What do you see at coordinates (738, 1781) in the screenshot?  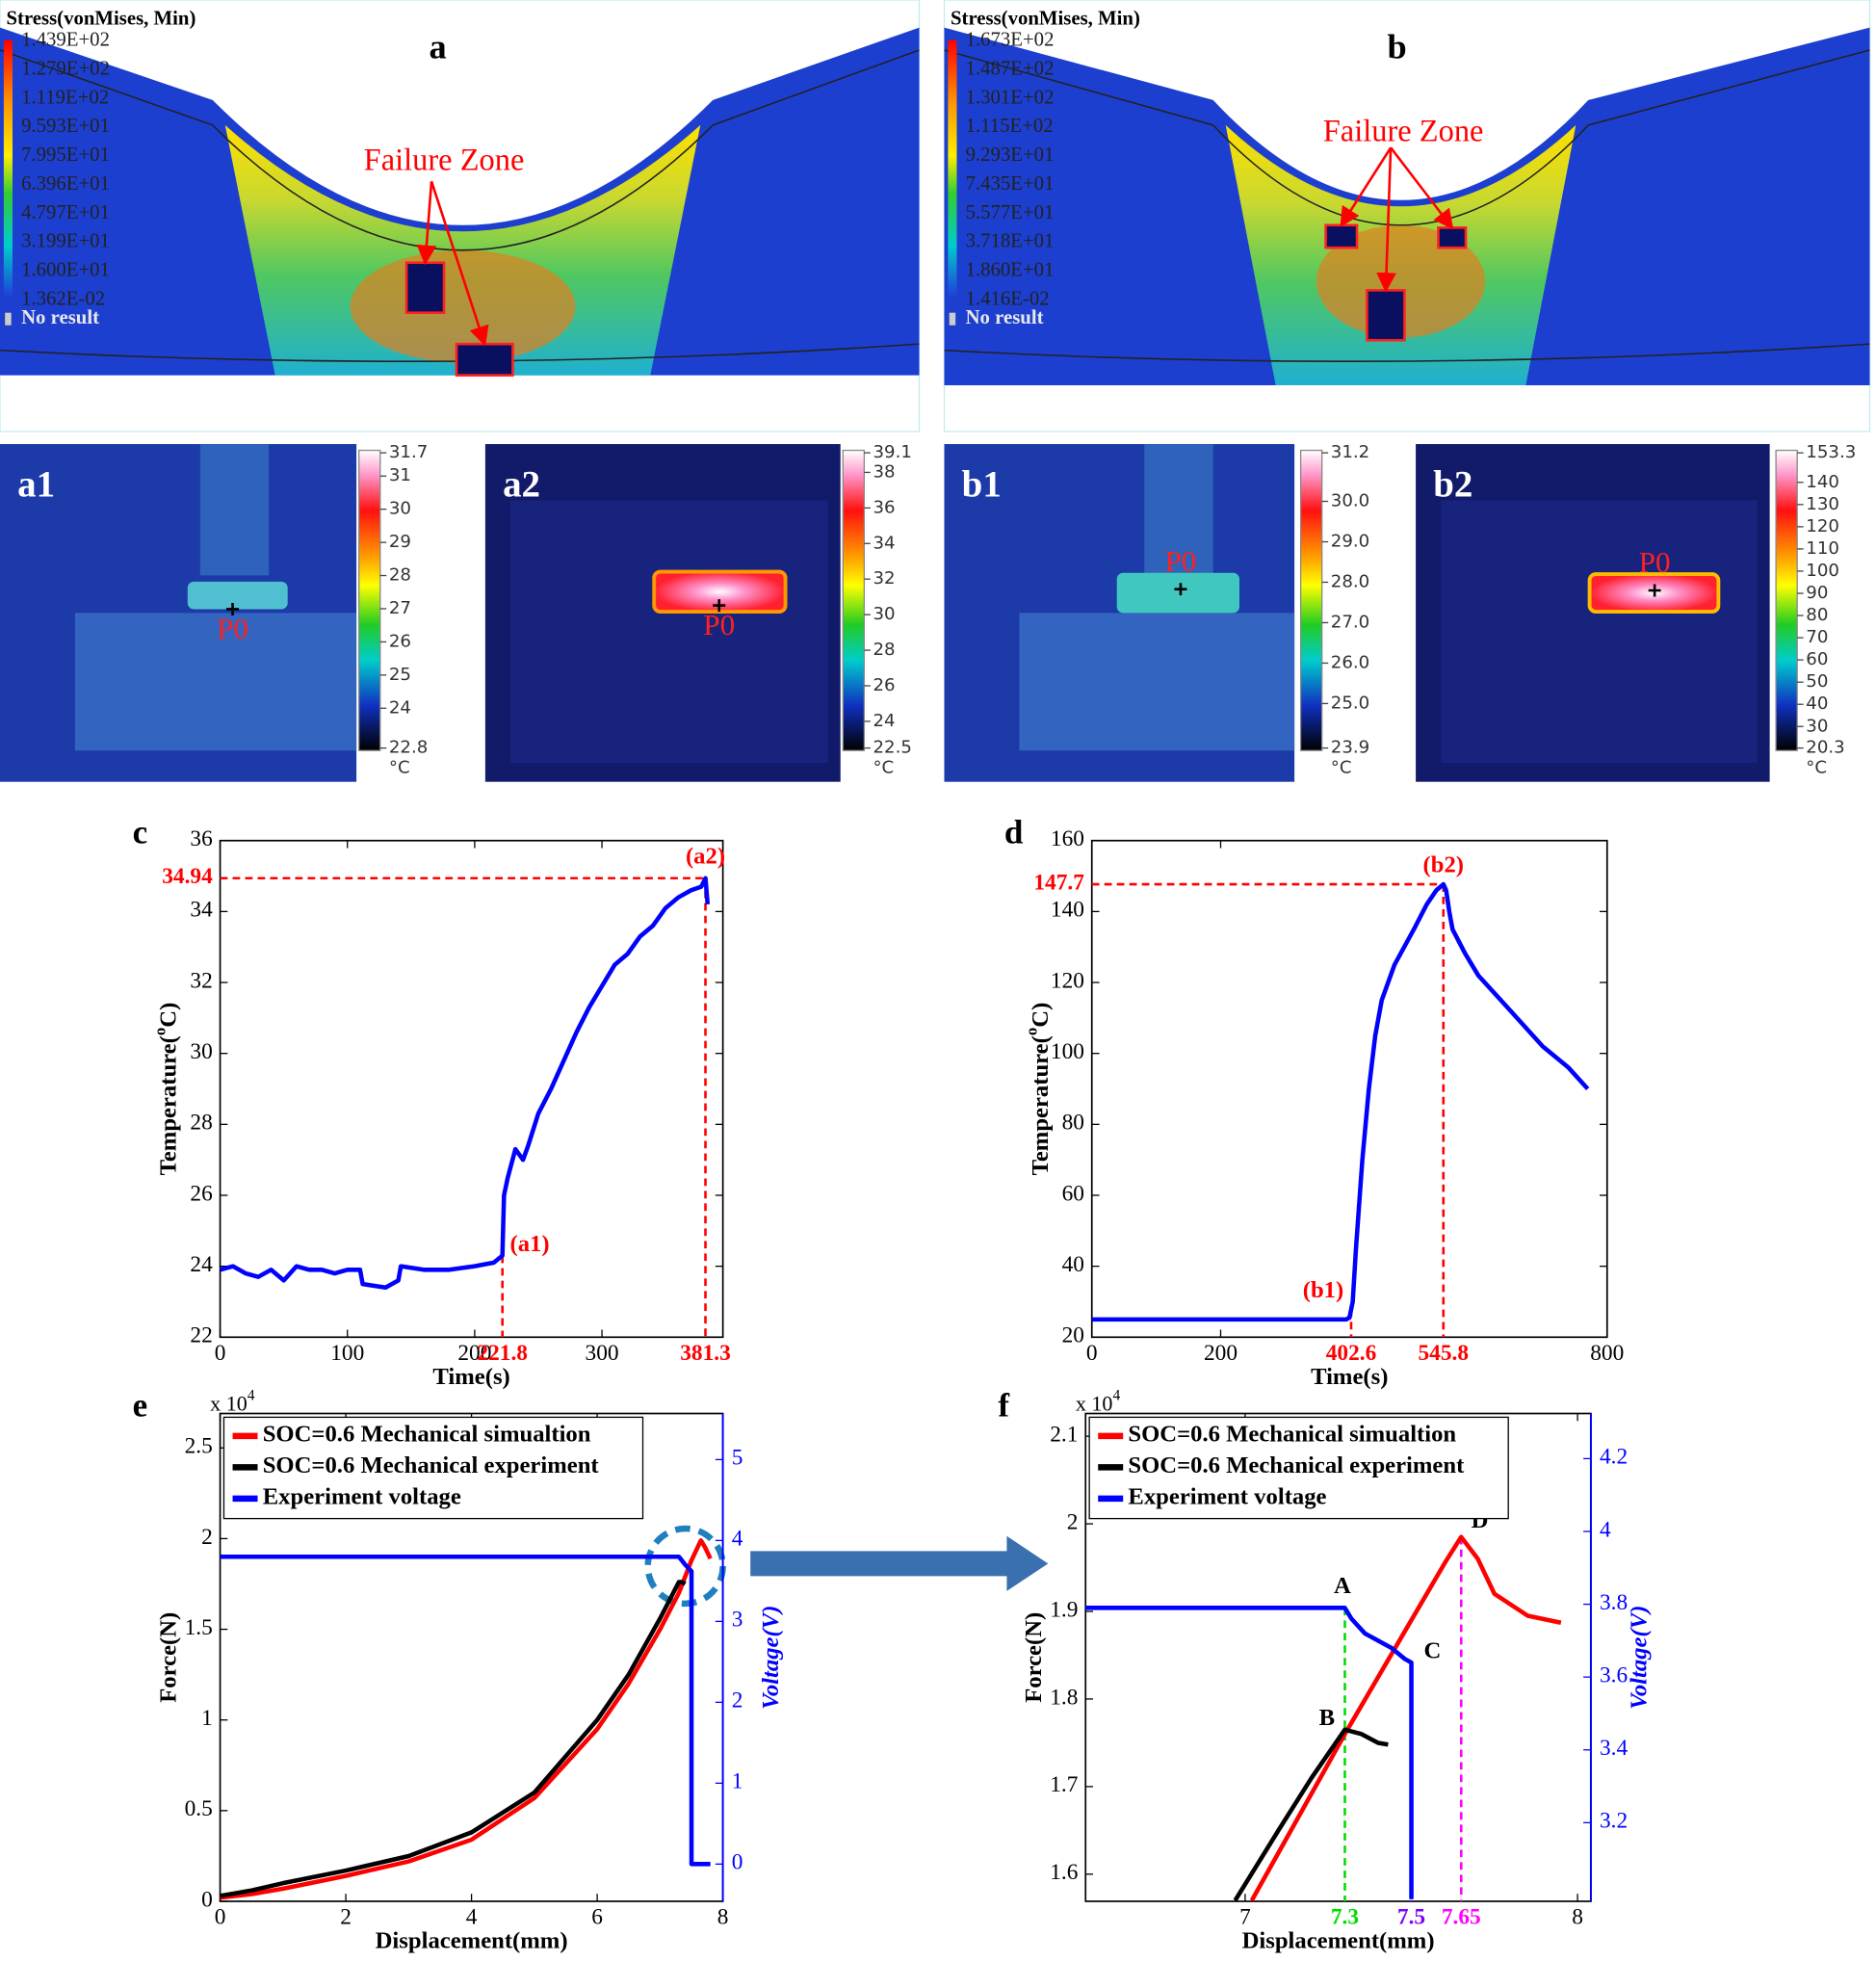 I see `y2-tick-label: 1` at bounding box center [738, 1781].